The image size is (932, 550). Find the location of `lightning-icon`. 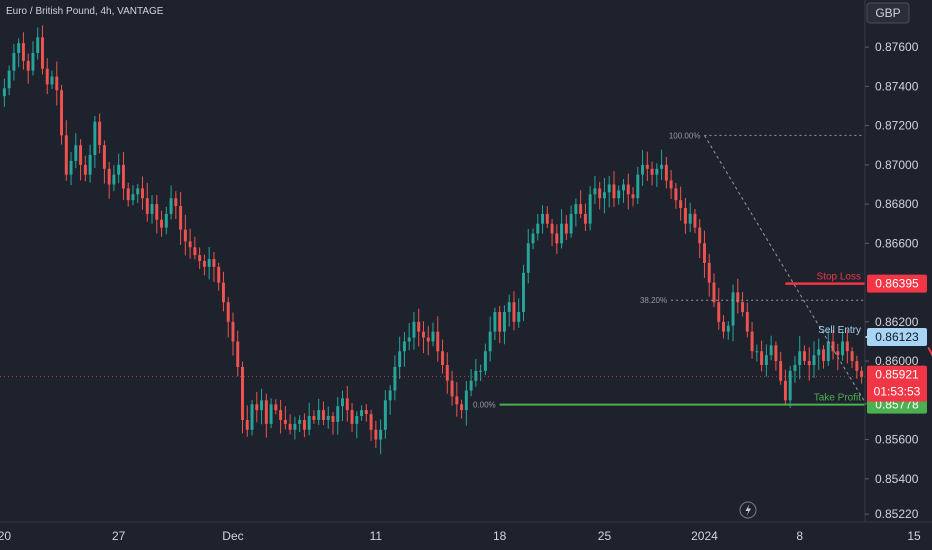

lightning-icon is located at coordinates (748, 510).